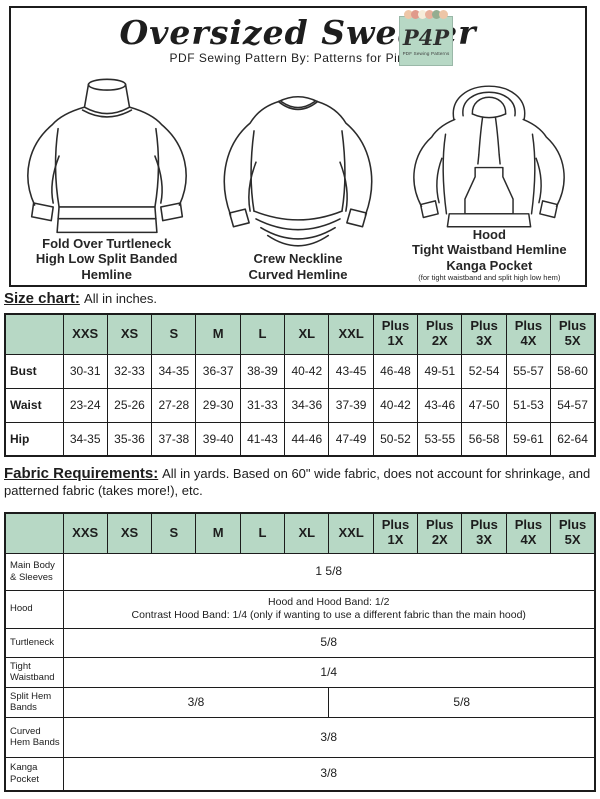 This screenshot has height=799, width=600. I want to click on size-value-cell: 23-24, so click(85, 405).